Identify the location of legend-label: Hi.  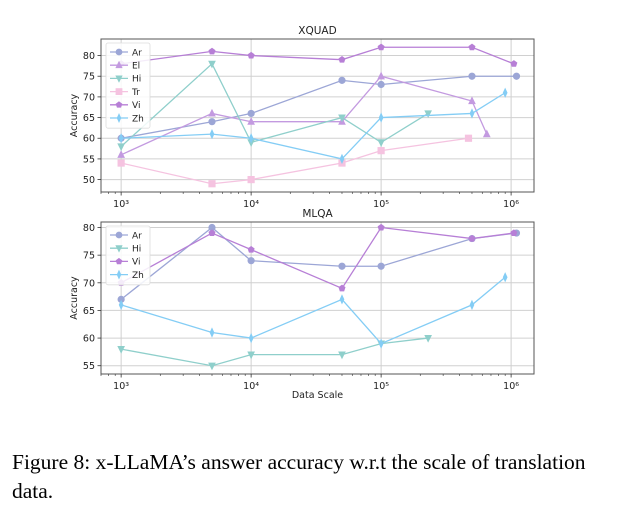
(136, 250).